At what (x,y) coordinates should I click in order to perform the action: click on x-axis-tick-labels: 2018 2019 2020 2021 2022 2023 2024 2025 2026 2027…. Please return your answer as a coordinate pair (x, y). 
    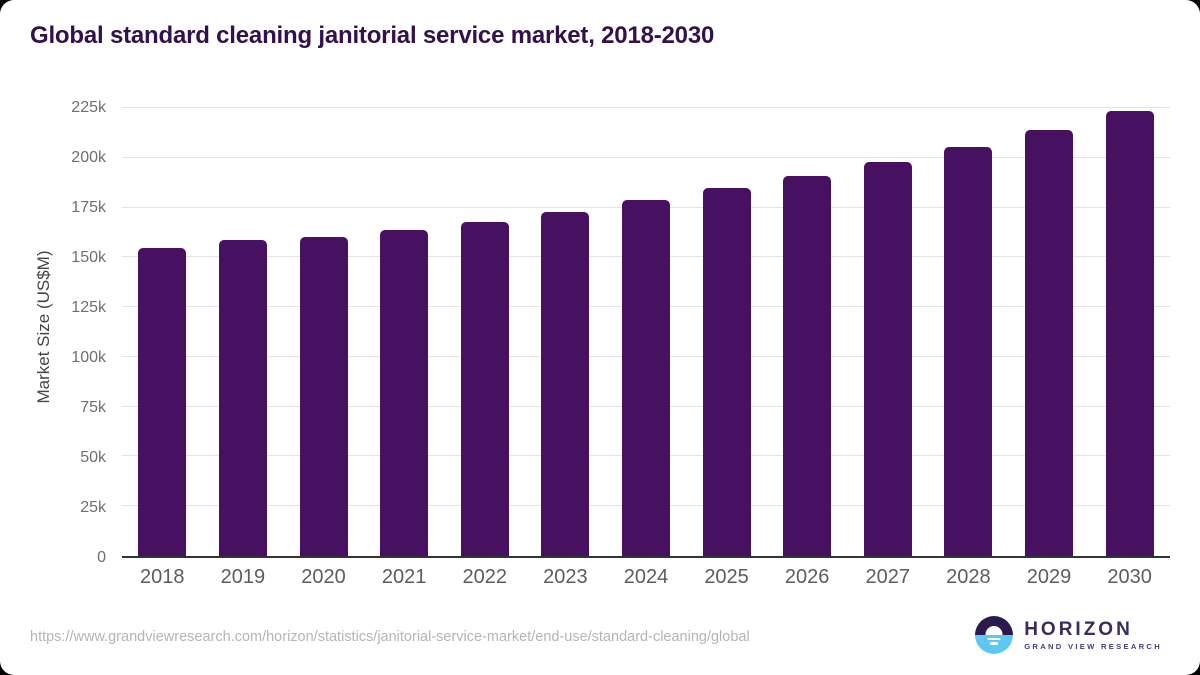
    Looking at the image, I should click on (646, 577).